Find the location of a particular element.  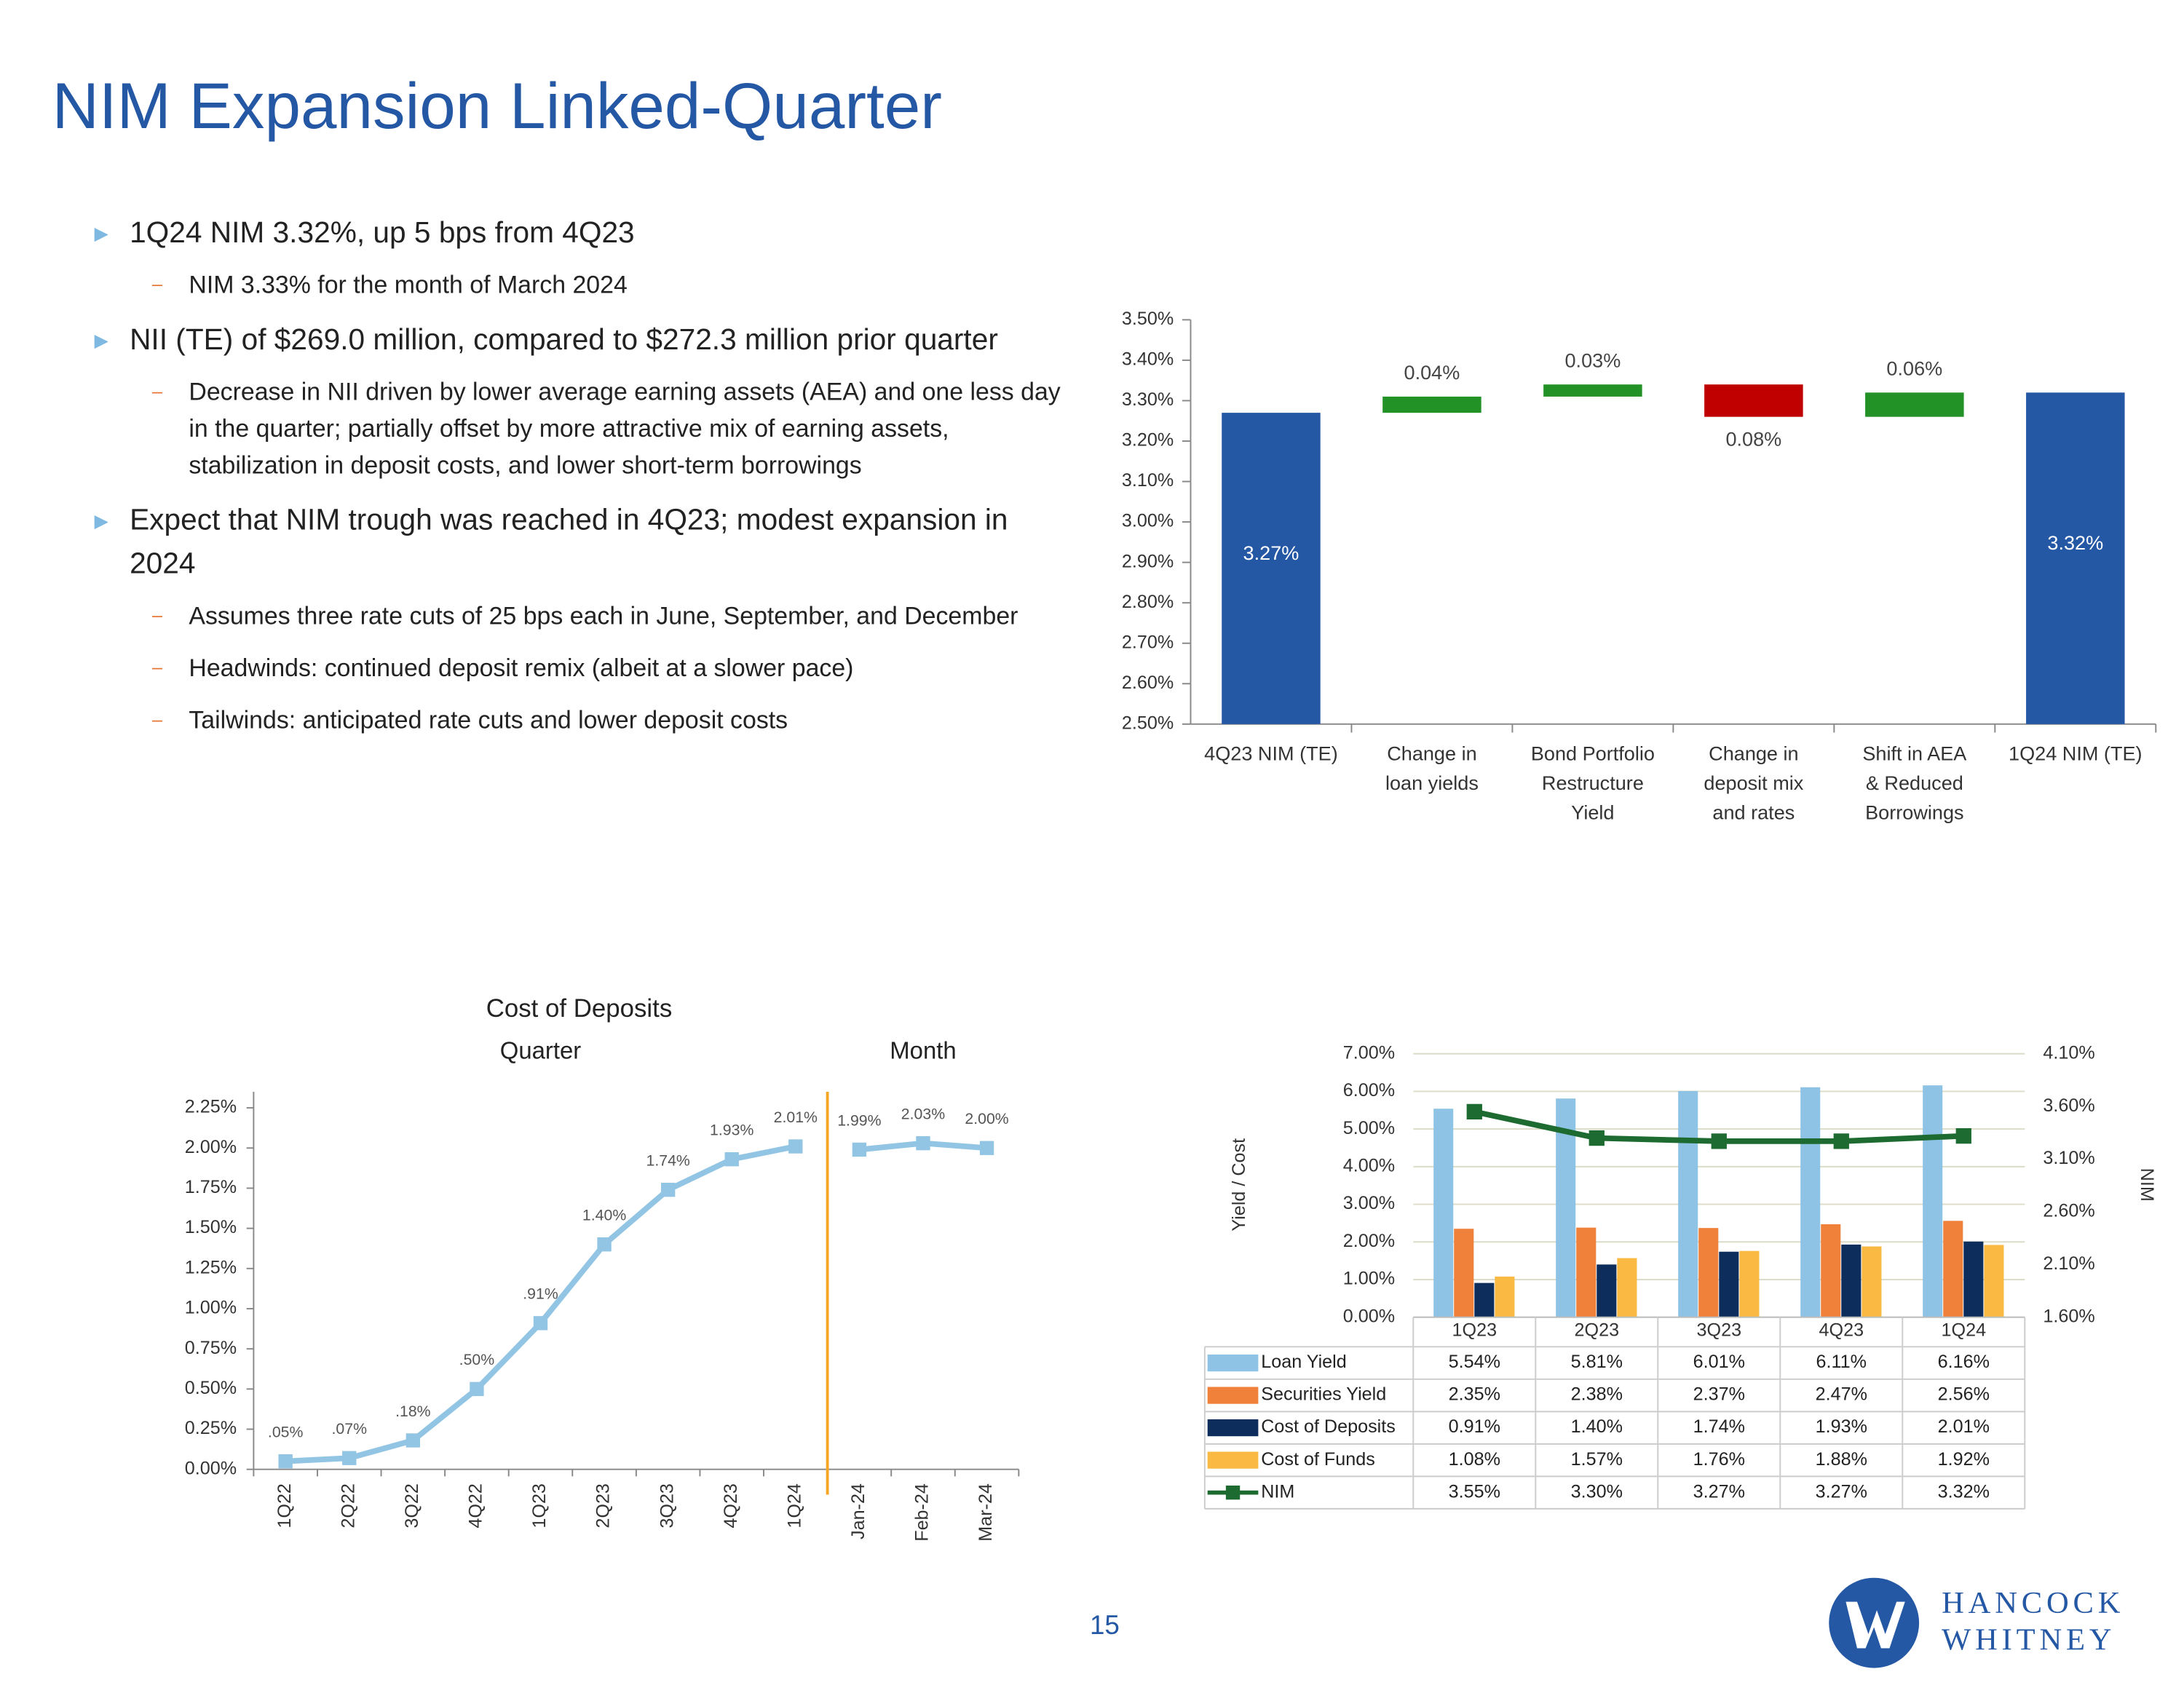

y-tick-label: 0.00% is located at coordinates (211, 1468).